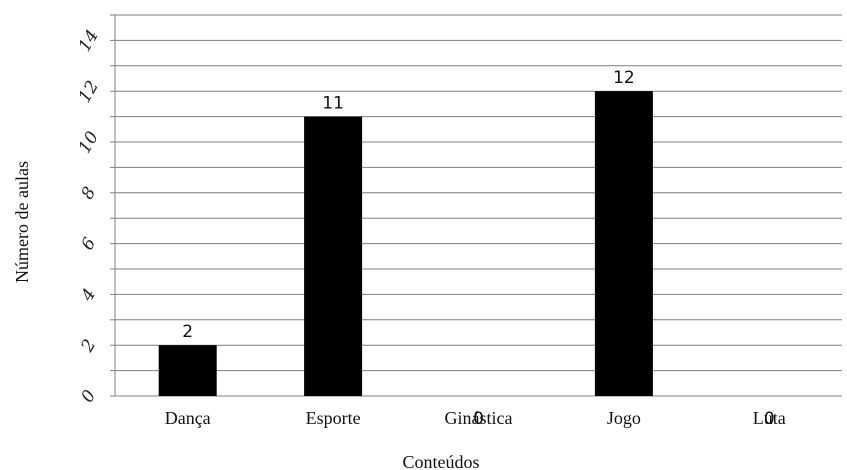 The height and width of the screenshot is (470, 847). Describe the element at coordinates (333, 418) in the screenshot. I see `x-tick-label: Esporte` at that location.